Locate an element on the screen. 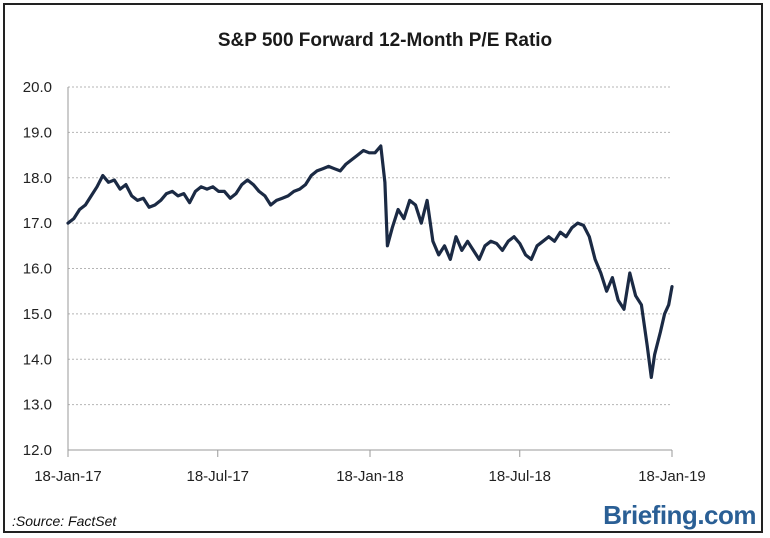 The height and width of the screenshot is (538, 770). y-tick-label: 18.0 is located at coordinates (37, 178).